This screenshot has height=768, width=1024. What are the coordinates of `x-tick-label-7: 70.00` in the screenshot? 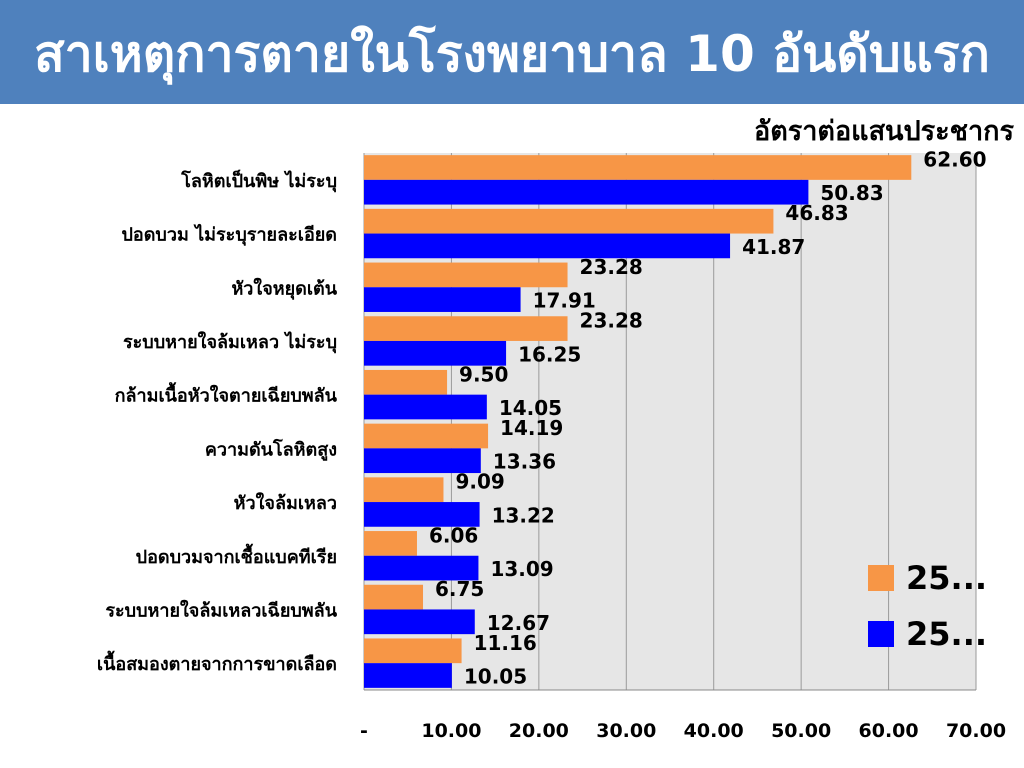 It's located at (976, 731).